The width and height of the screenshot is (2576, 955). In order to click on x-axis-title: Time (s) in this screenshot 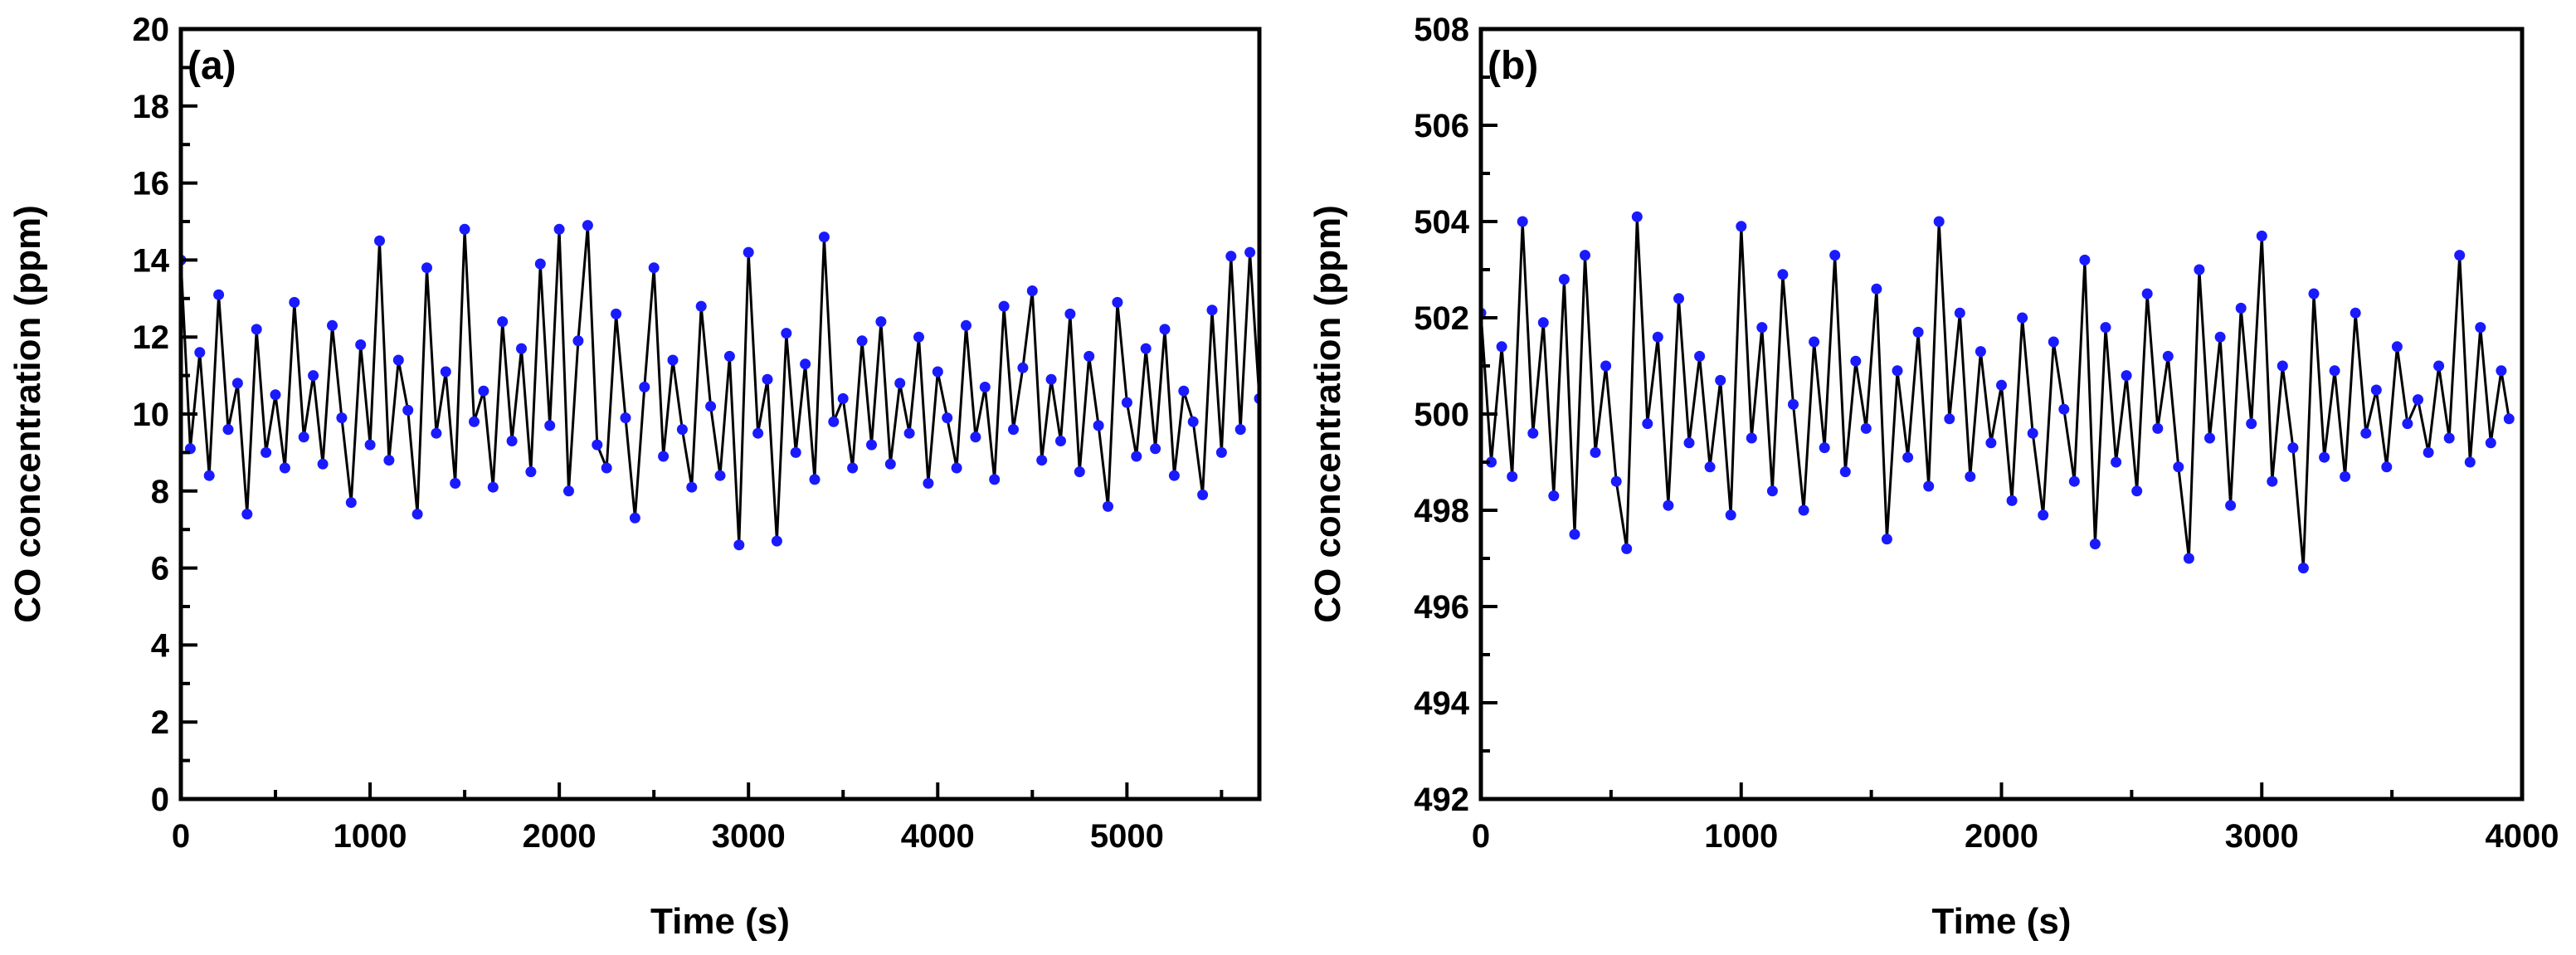, I will do `click(720, 921)`.